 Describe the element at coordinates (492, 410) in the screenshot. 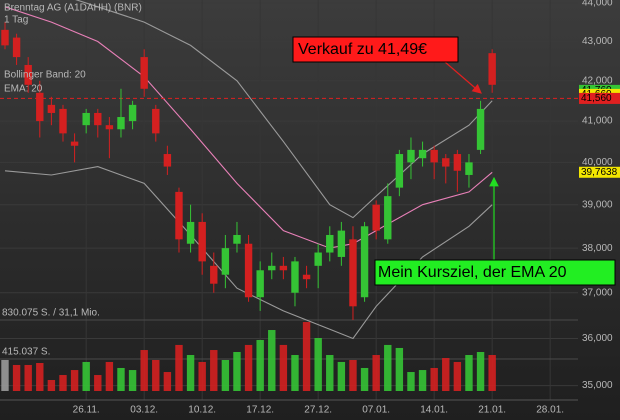

I see `x-tick-label: 21.01.` at that location.